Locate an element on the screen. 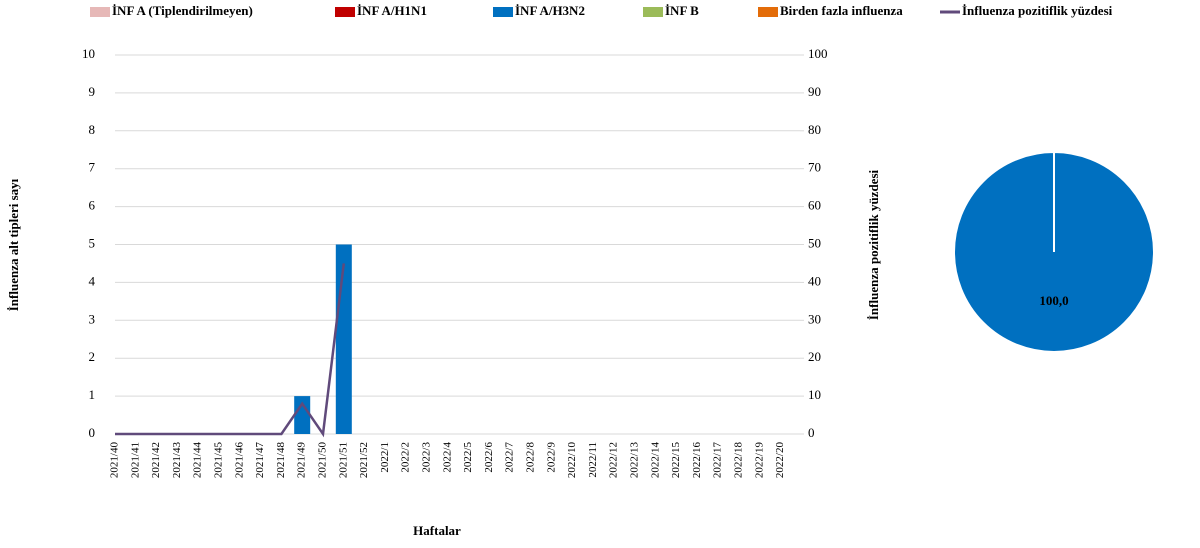 This screenshot has height=548, width=1200. x-tick-label: 2021/47 is located at coordinates (260, 460).